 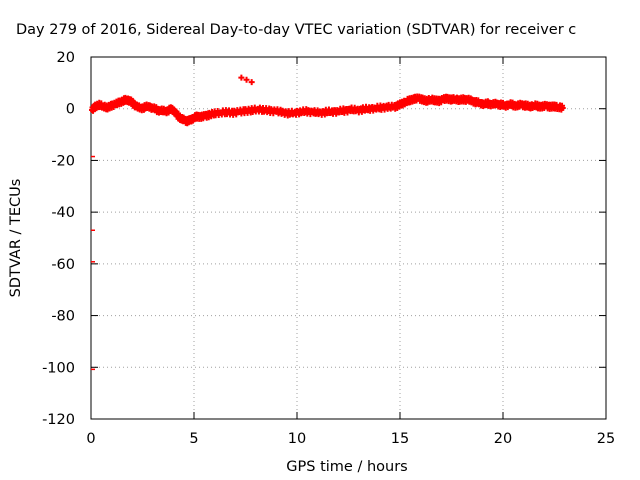 What do you see at coordinates (16, 238) in the screenshot?
I see `y-axis-label: SDTVAR / TECUs` at bounding box center [16, 238].